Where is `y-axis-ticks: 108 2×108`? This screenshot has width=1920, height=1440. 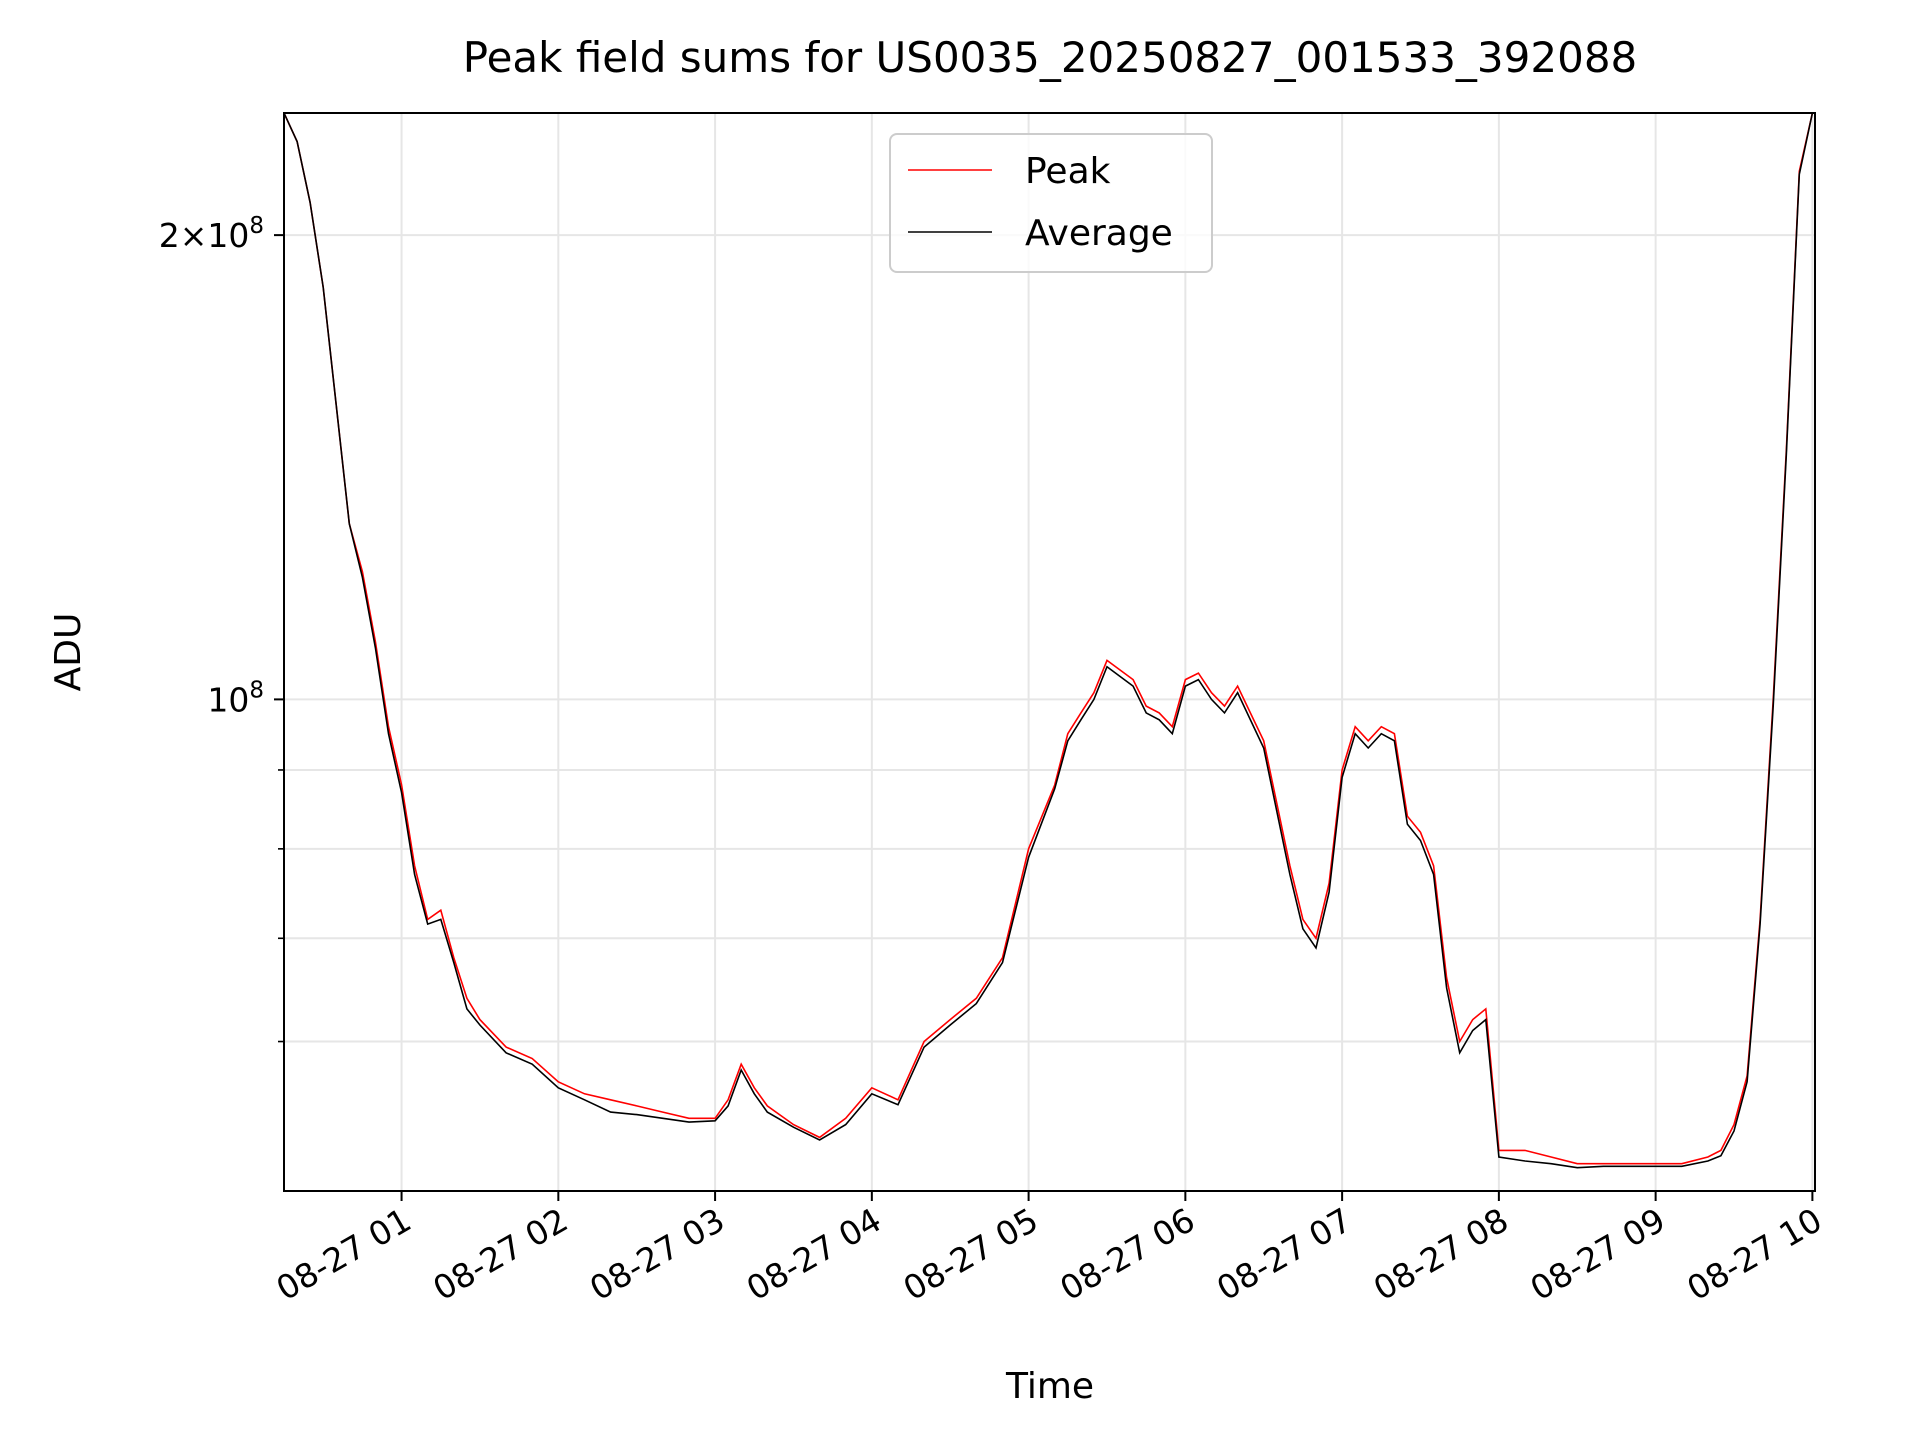
y-axis-ticks: 108 2×108 is located at coordinates (221, 628).